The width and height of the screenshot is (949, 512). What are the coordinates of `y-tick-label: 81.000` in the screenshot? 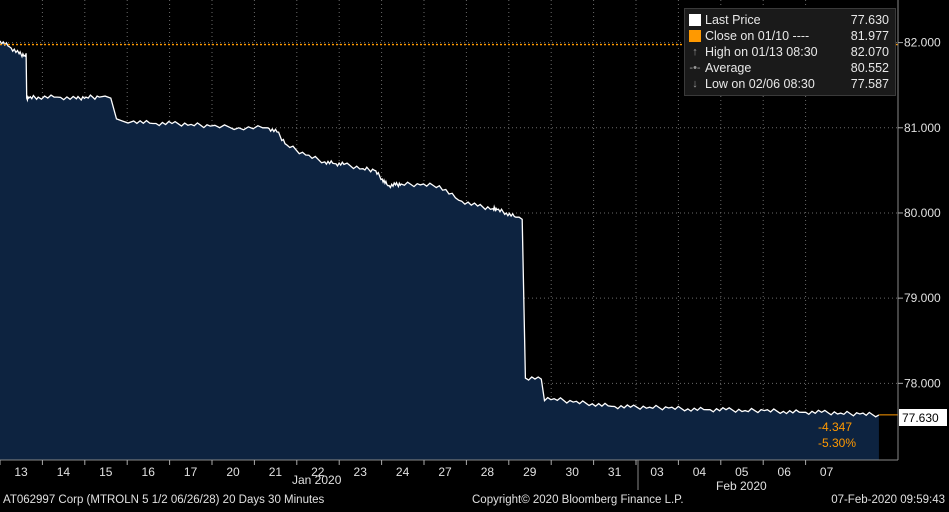 It's located at (922, 128).